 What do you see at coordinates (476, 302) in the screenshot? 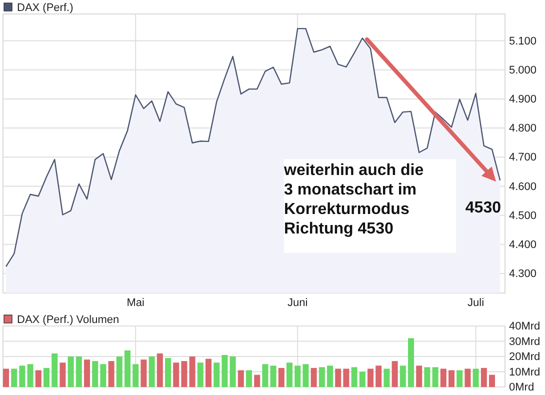
I see `x-tick-label: Juli` at bounding box center [476, 302].